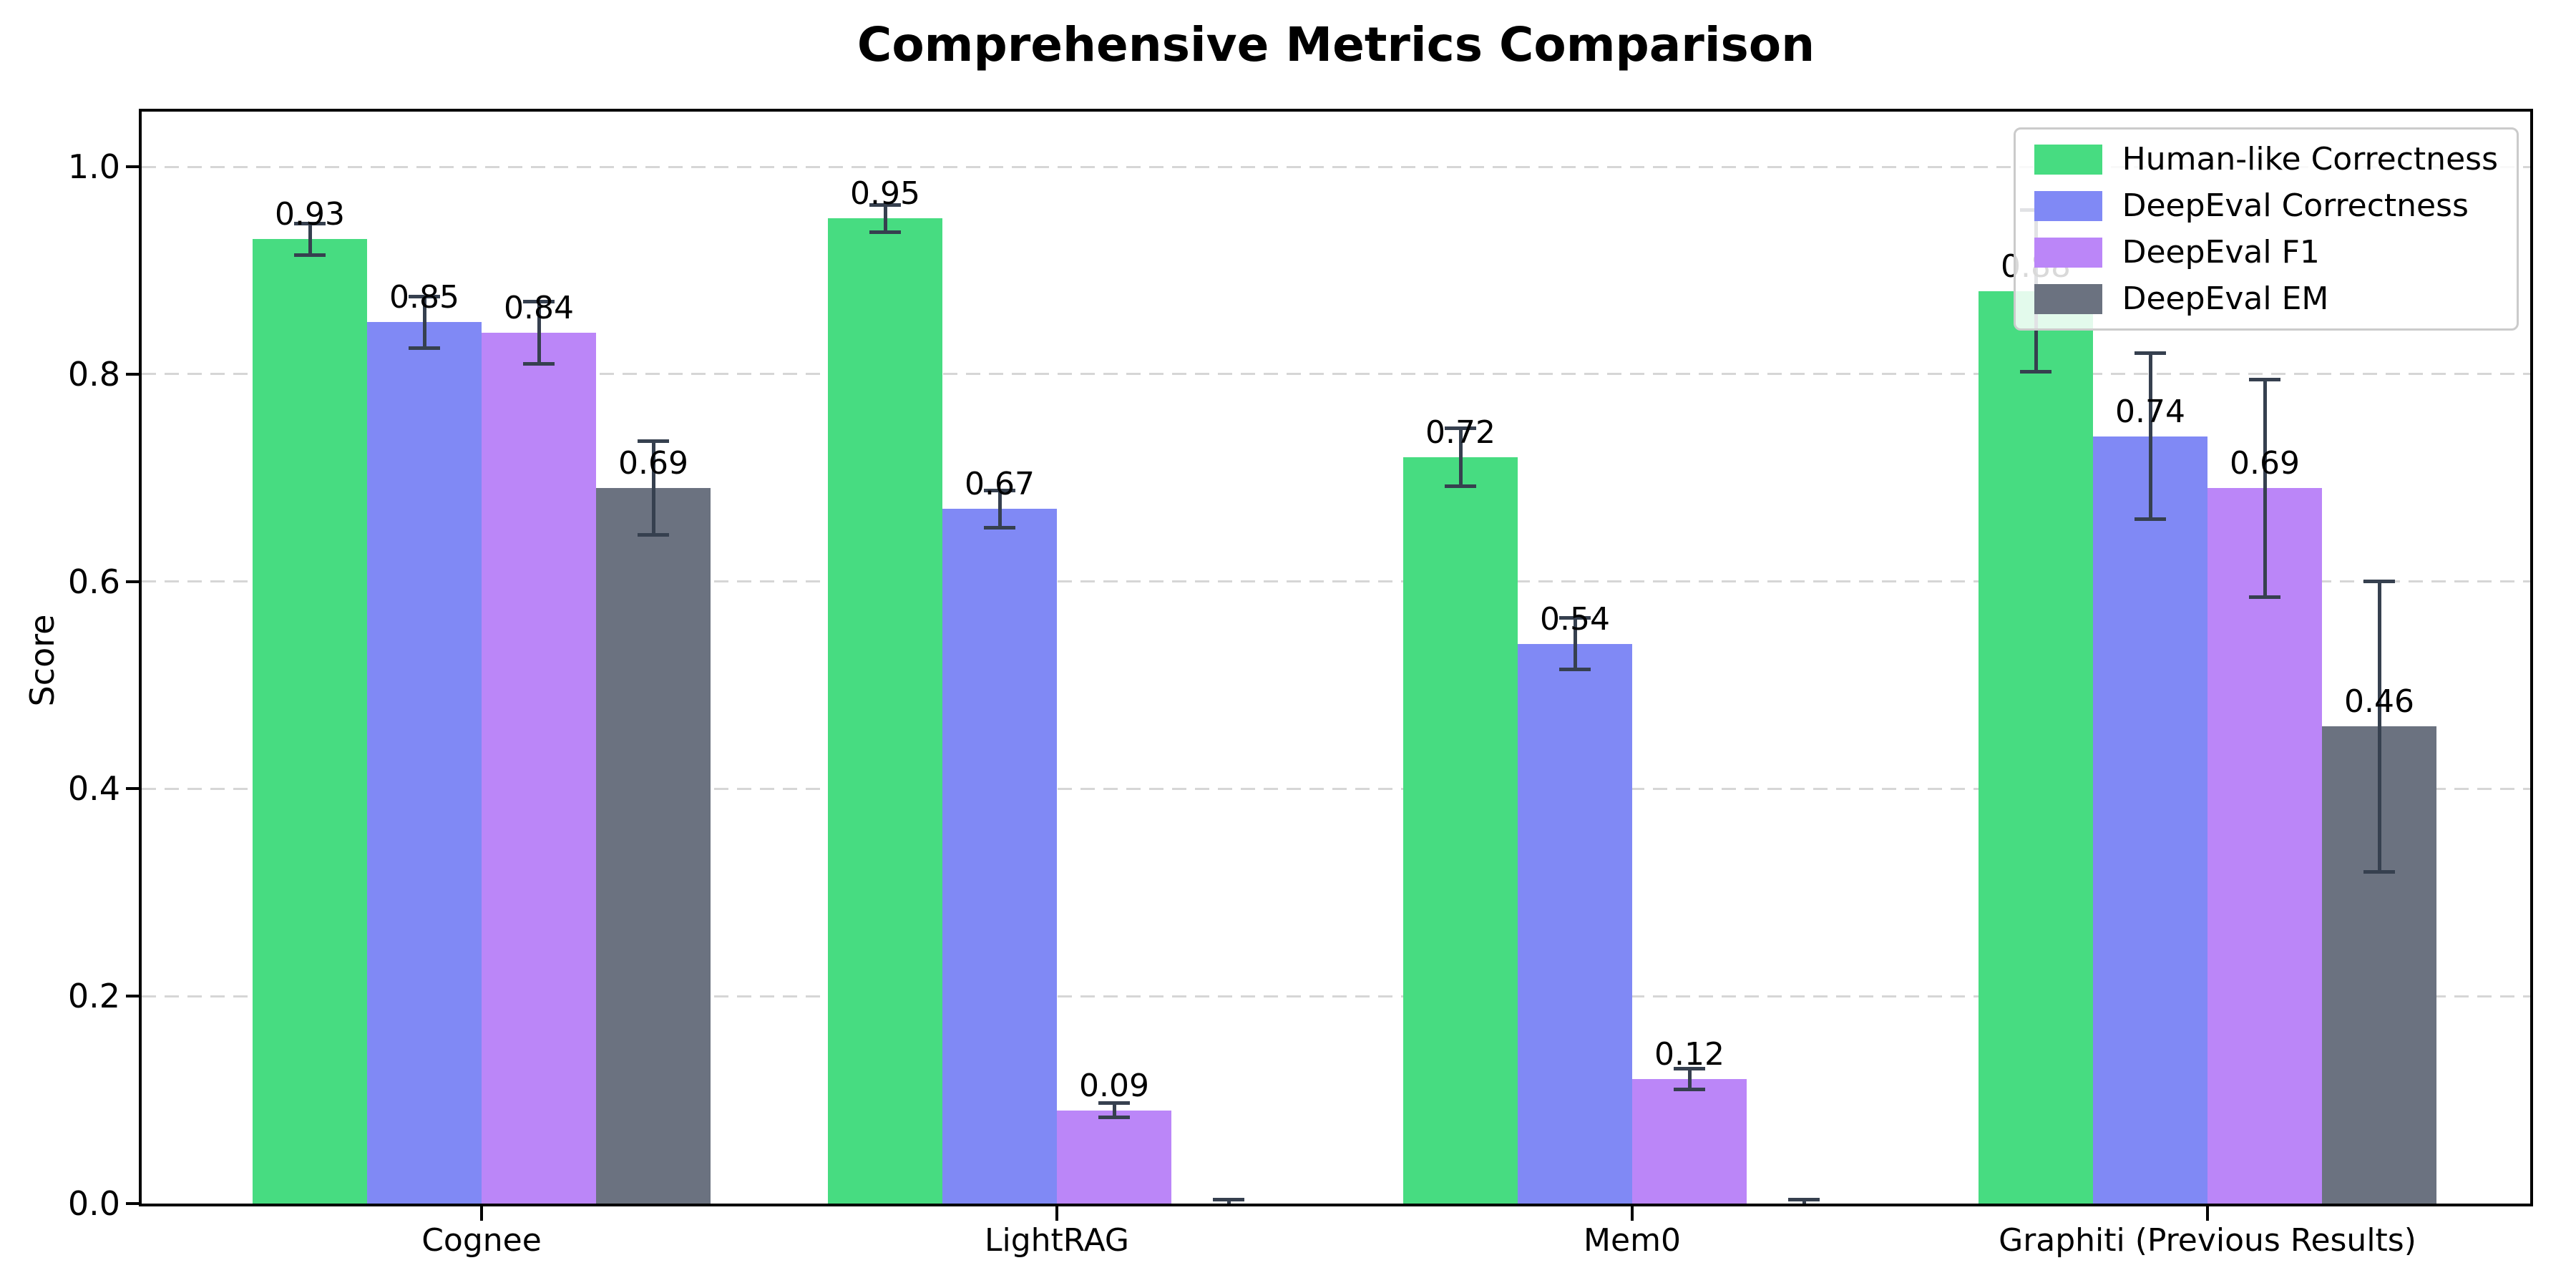  Describe the element at coordinates (2221, 252) in the screenshot. I see `legend-label: DeepEval F1` at that location.